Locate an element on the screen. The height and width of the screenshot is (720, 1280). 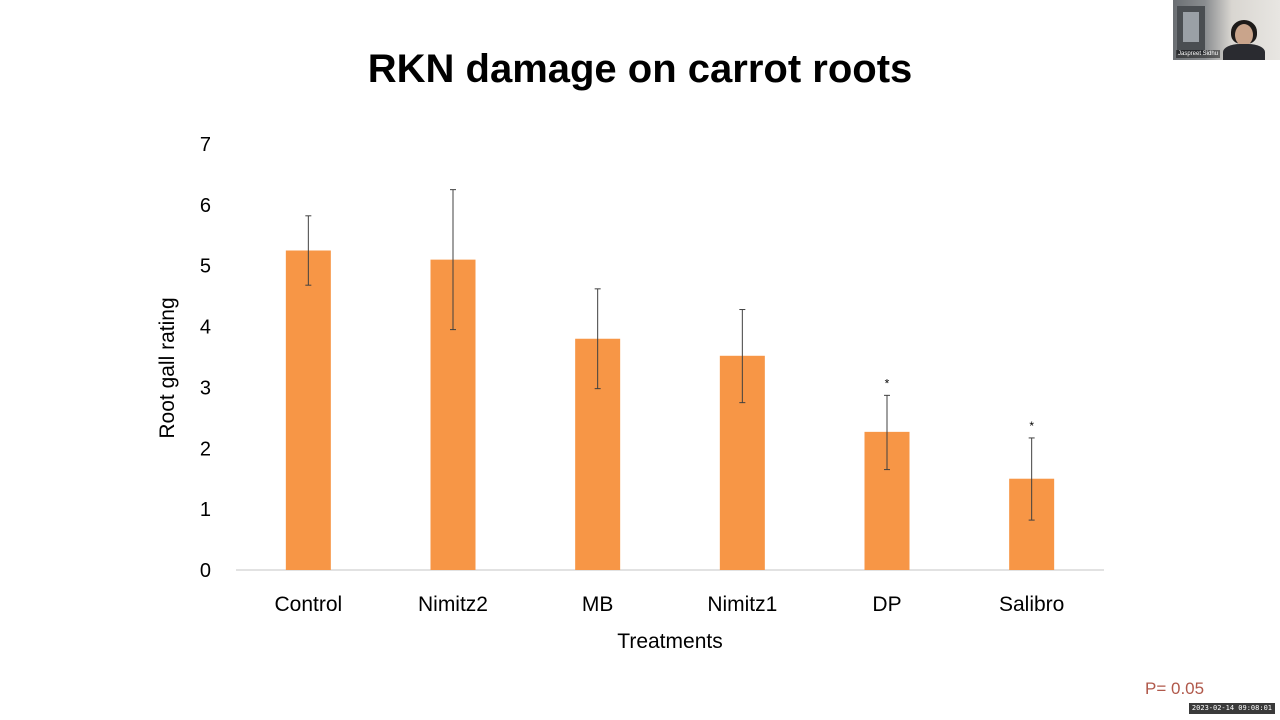
y-tick-label: 3 is located at coordinates (205, 388).